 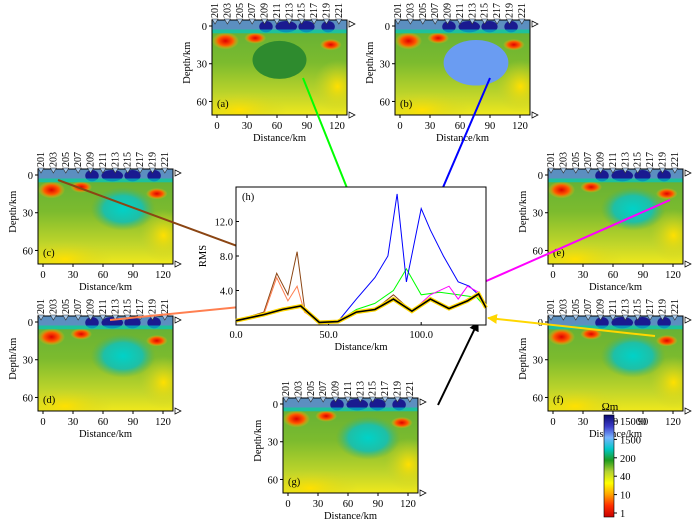 I want to click on series-line-g, so click(x=361, y=308).